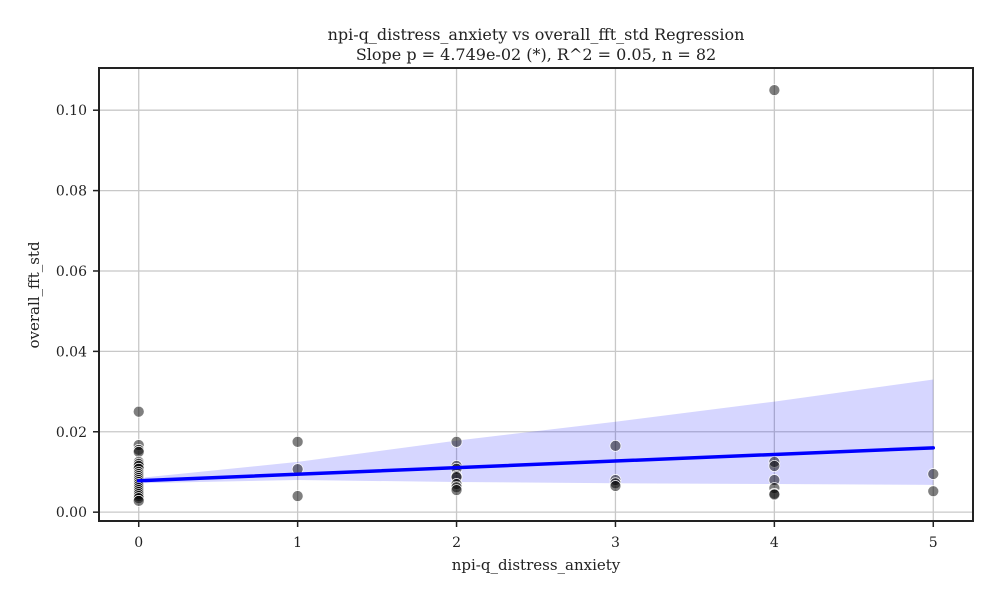 This screenshot has height=600, width=1000. I want to click on regression-line-group, so click(536, 464).